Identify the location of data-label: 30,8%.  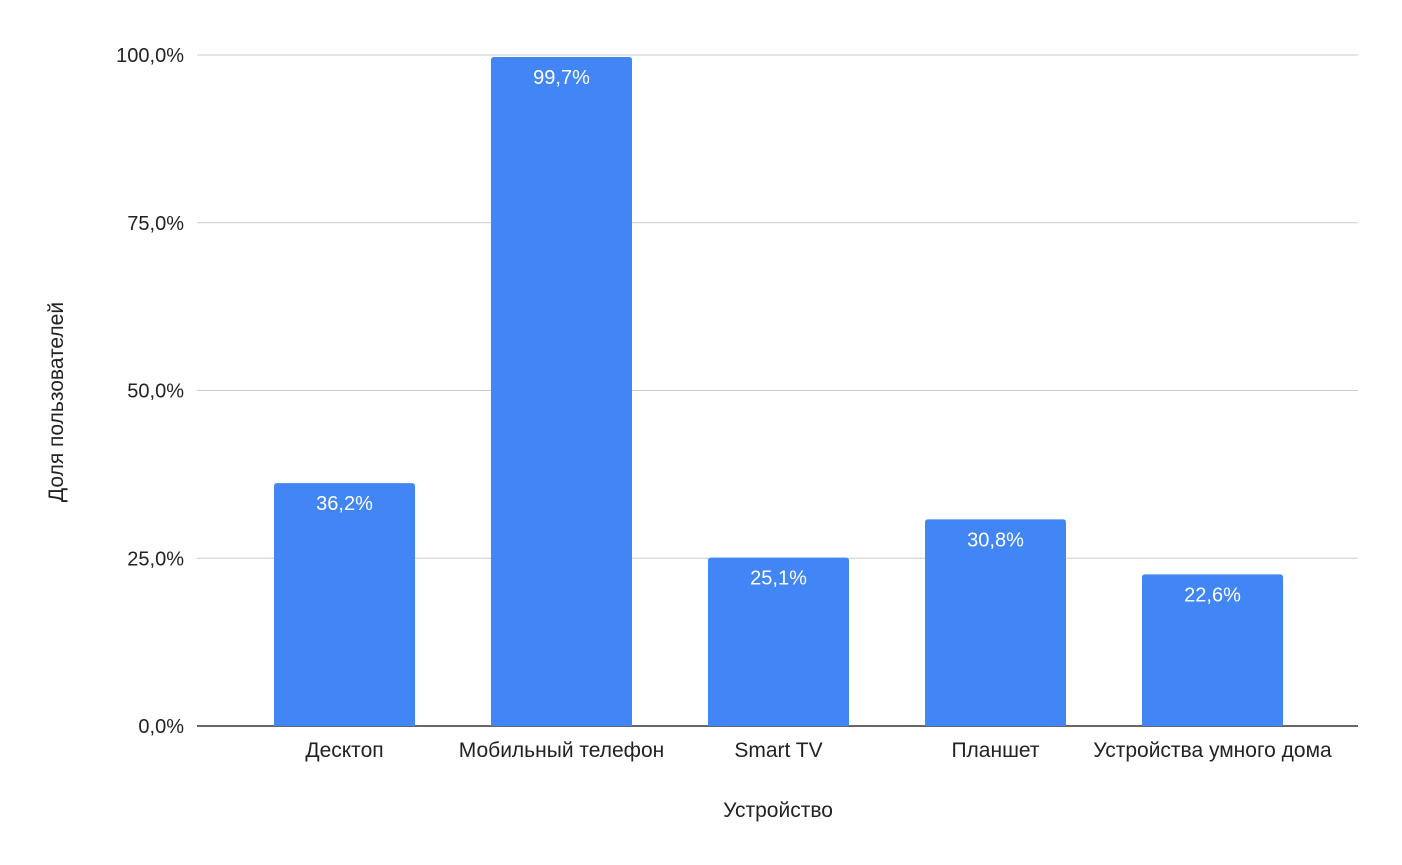
(995, 540).